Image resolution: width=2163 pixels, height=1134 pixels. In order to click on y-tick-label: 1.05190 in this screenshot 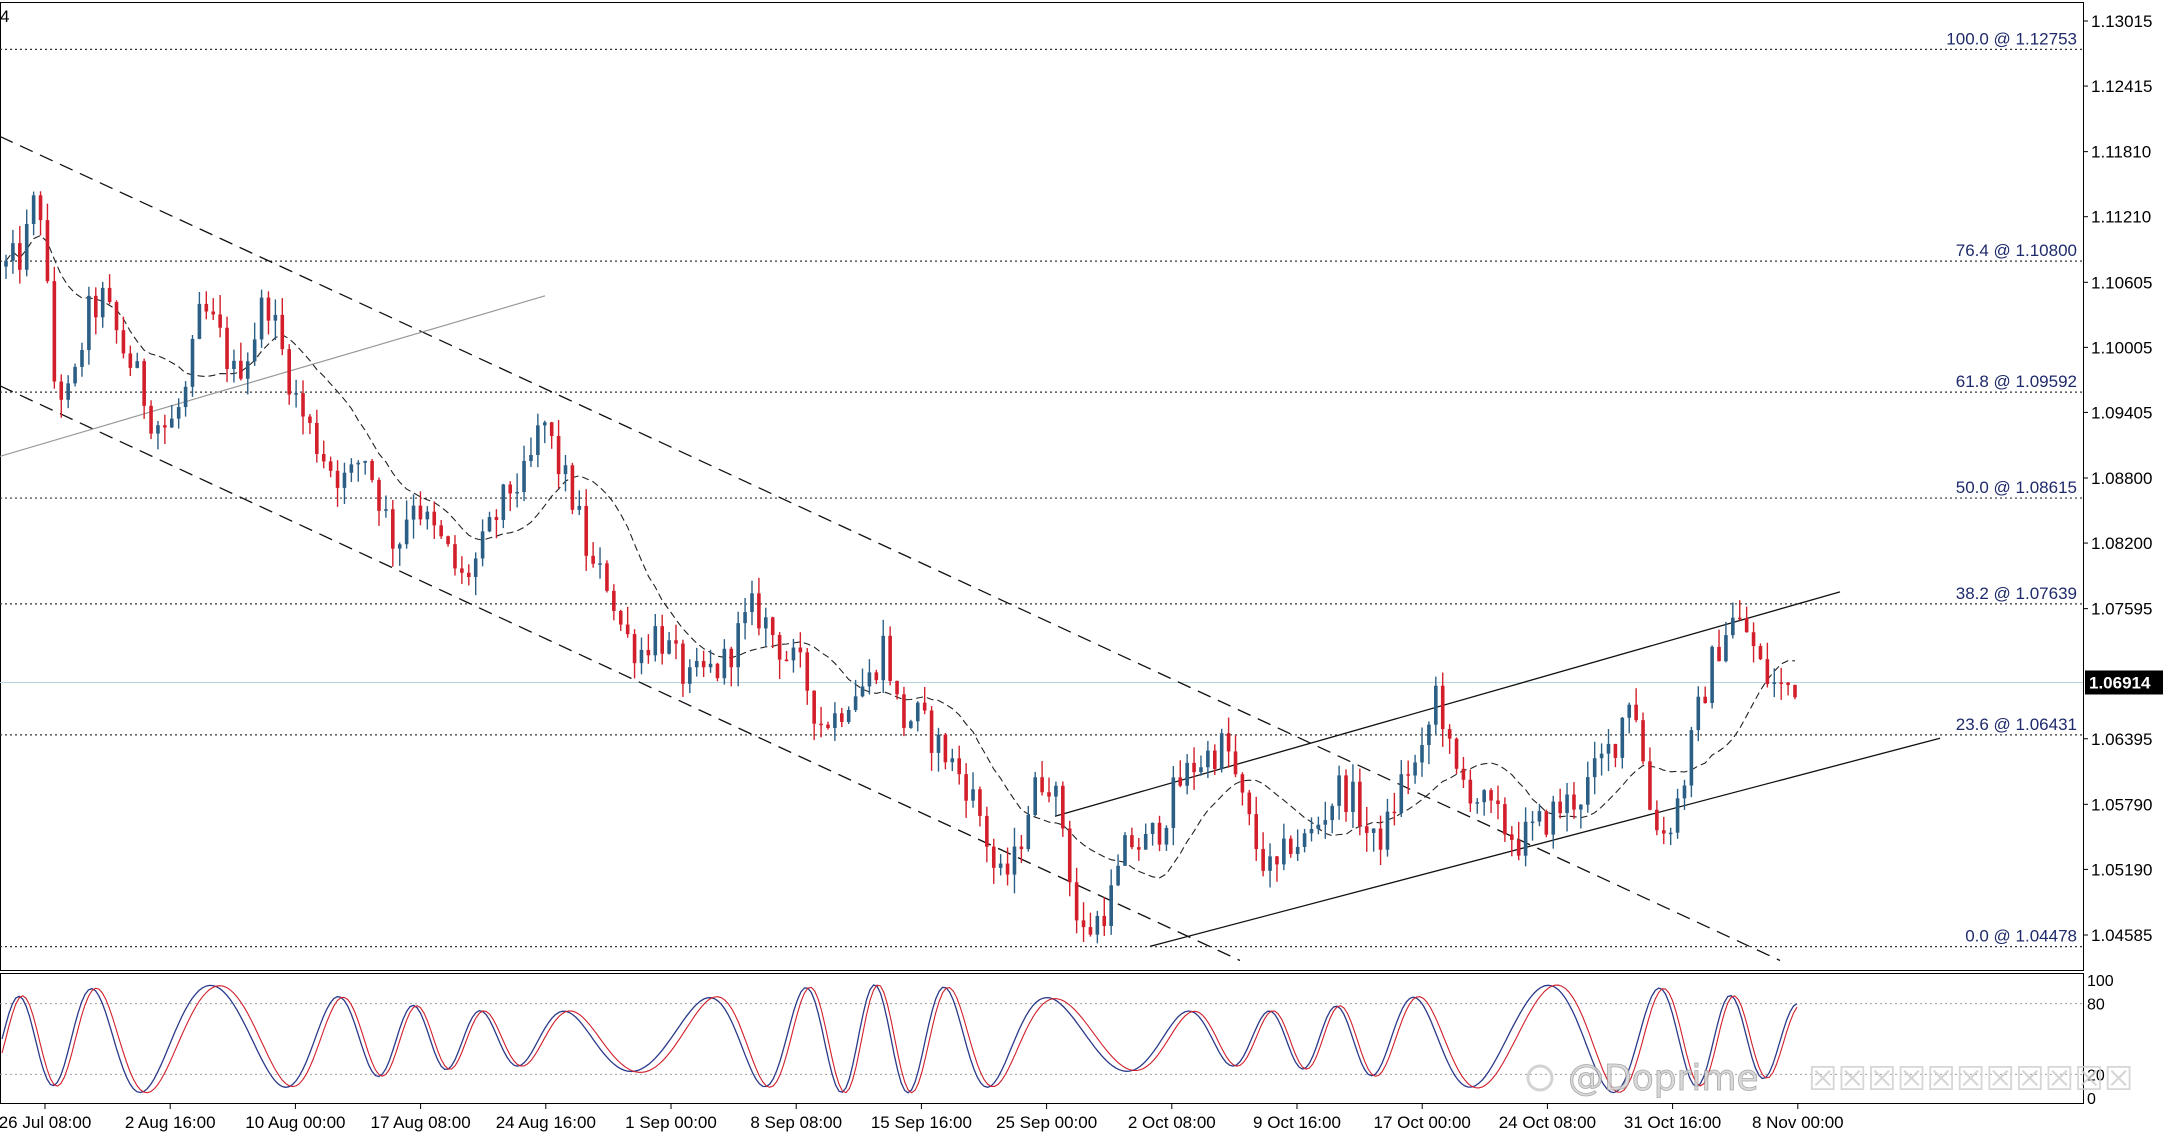, I will do `click(2121, 869)`.